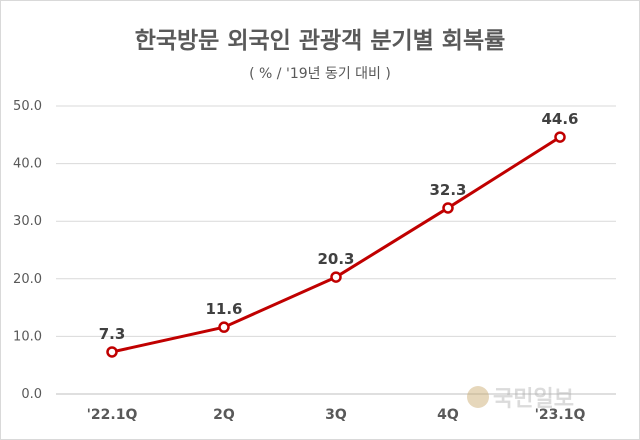 Image resolution: width=640 pixels, height=440 pixels. I want to click on x-tick-label: 3Q, so click(336, 415).